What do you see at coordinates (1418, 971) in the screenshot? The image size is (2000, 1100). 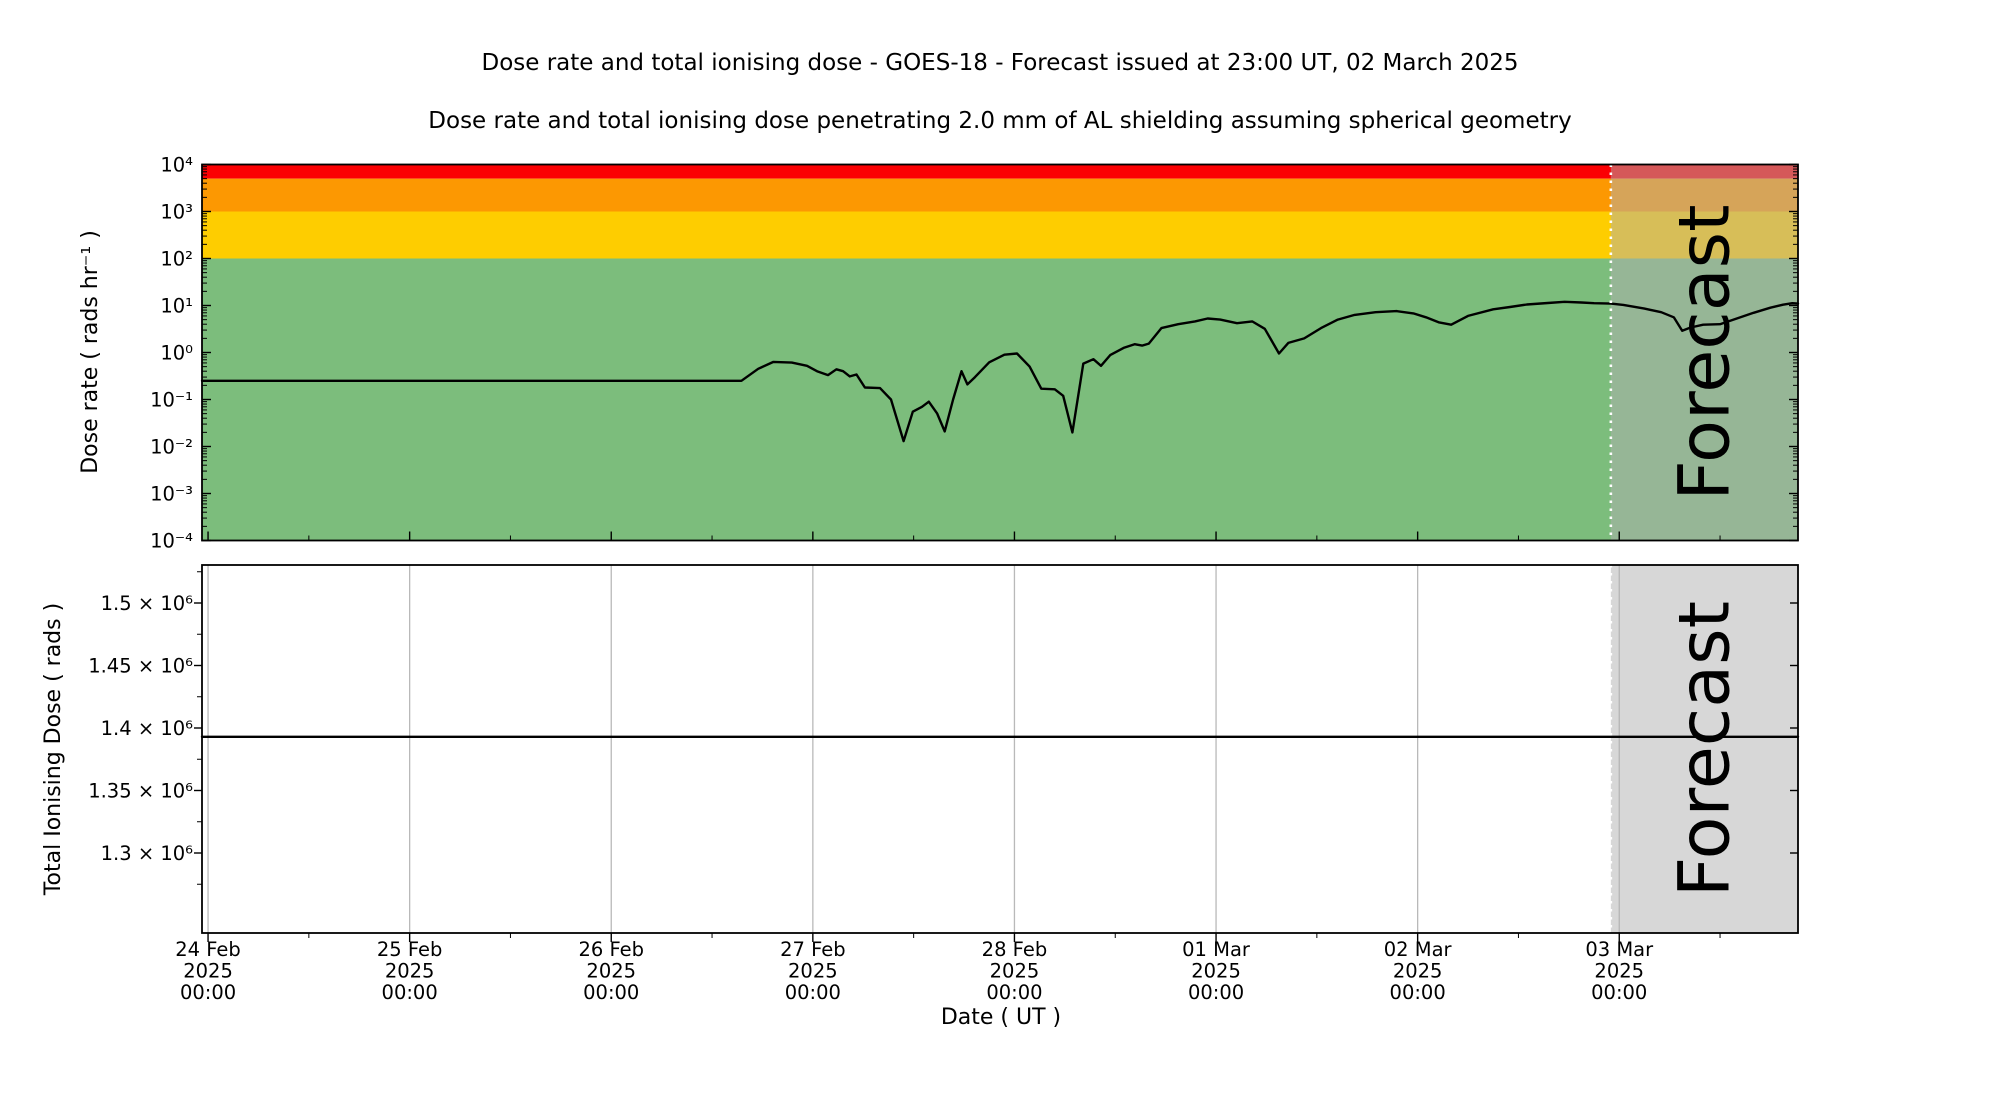 I see `x-tick-label: 02 Mar 2025 00:00` at bounding box center [1418, 971].